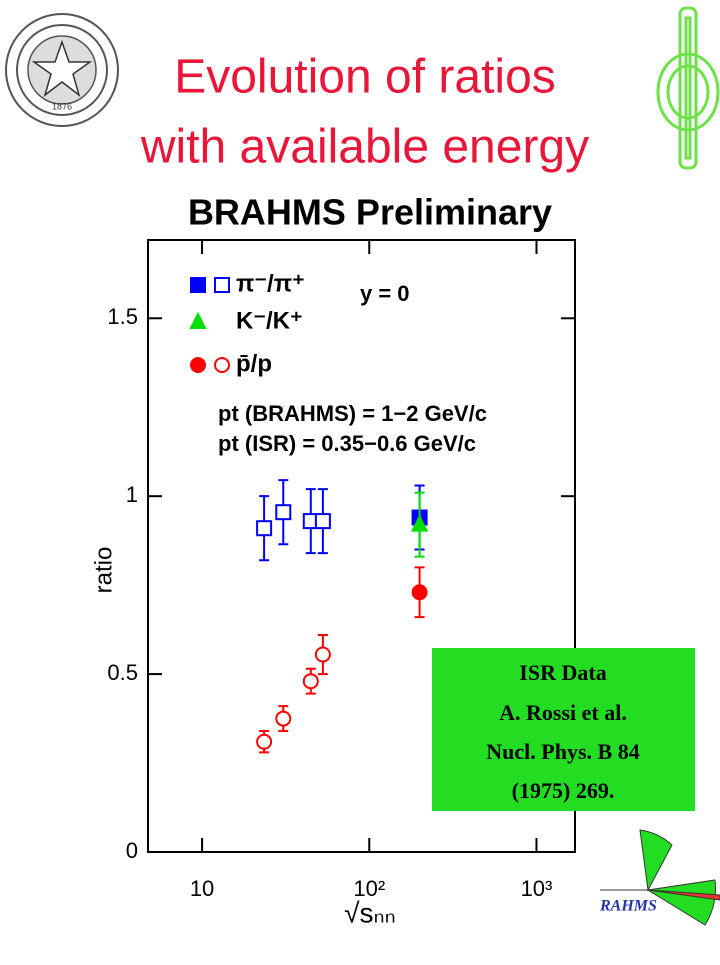 Image resolution: width=720 pixels, height=965 pixels. What do you see at coordinates (62, 70) in the screenshot?
I see `university-seal: 1876` at bounding box center [62, 70].